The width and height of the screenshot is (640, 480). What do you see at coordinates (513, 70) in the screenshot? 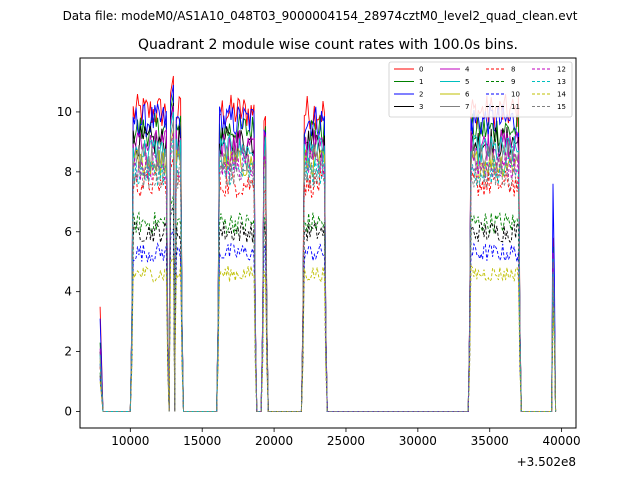
I see `legend-label-8: 8` at bounding box center [513, 70].